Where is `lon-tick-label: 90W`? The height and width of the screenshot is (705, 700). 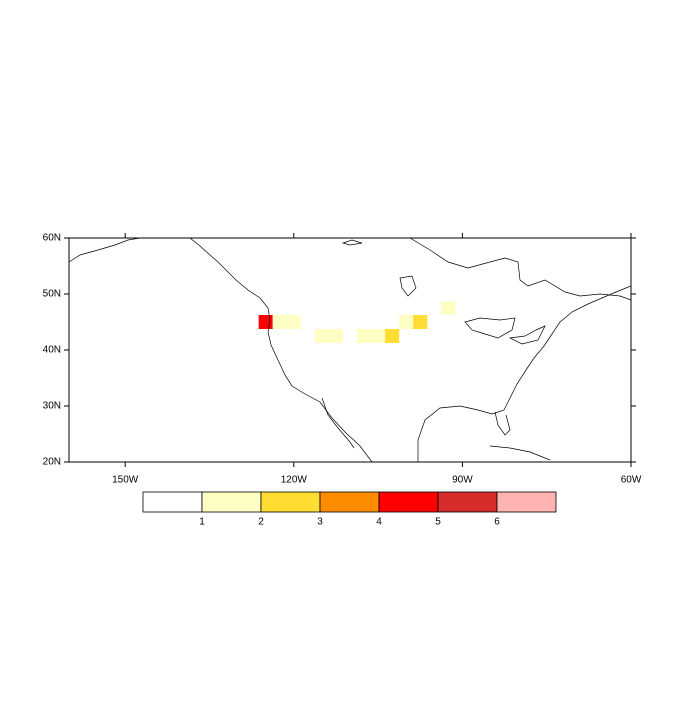 lon-tick-label: 90W is located at coordinates (462, 480).